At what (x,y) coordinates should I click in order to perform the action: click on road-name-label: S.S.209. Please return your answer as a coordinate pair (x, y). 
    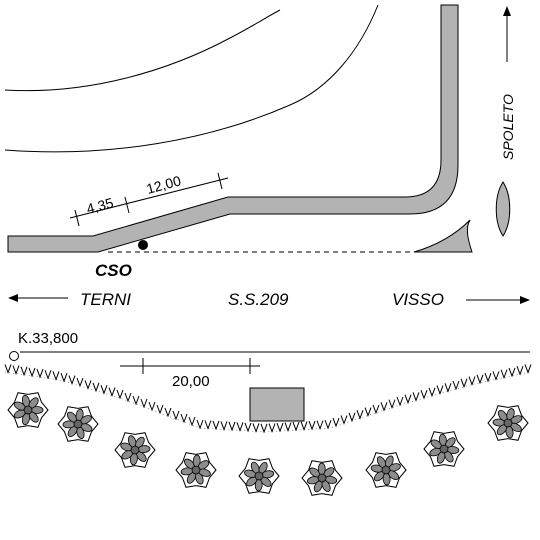
    Looking at the image, I should click on (258, 299).